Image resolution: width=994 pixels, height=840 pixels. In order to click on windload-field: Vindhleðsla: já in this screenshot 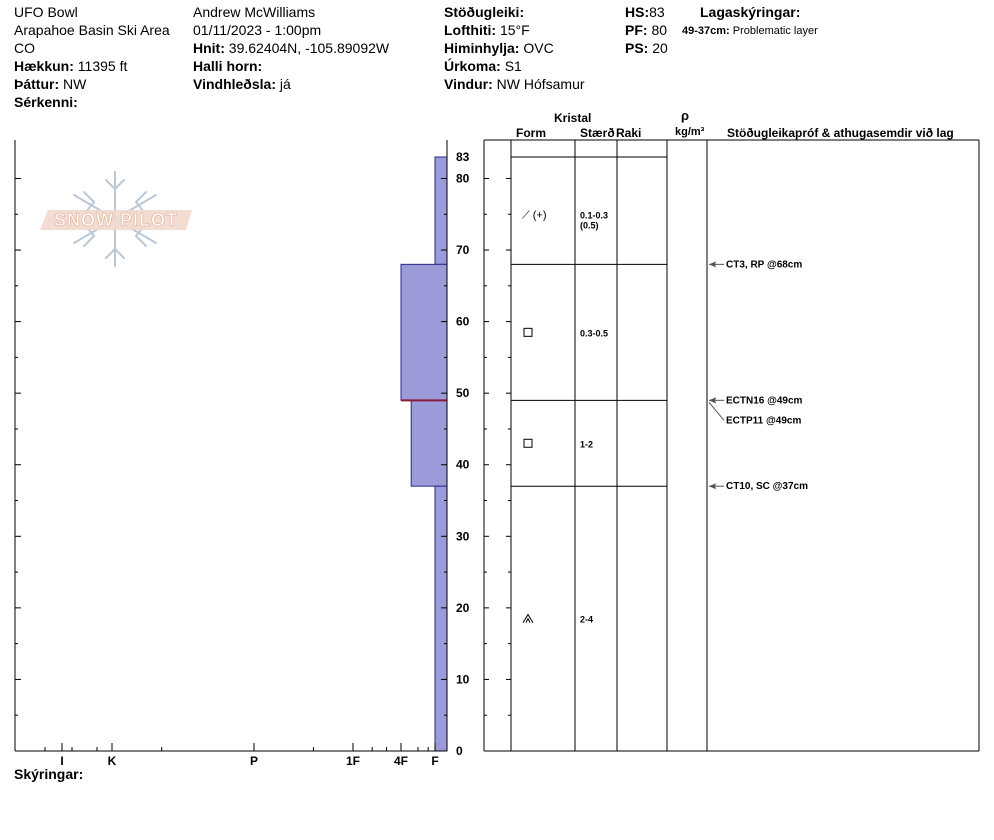, I will do `click(242, 84)`.